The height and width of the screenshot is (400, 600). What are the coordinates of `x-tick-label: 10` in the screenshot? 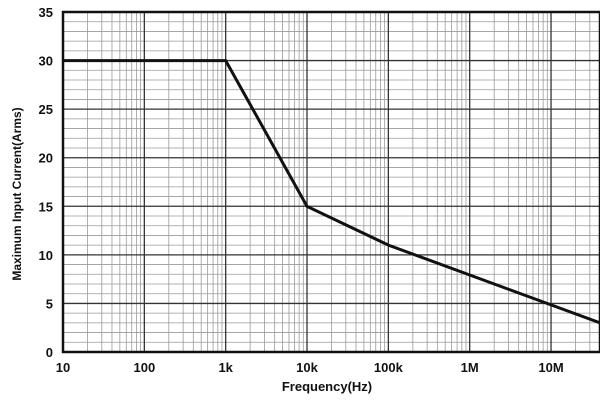 It's located at (63, 367).